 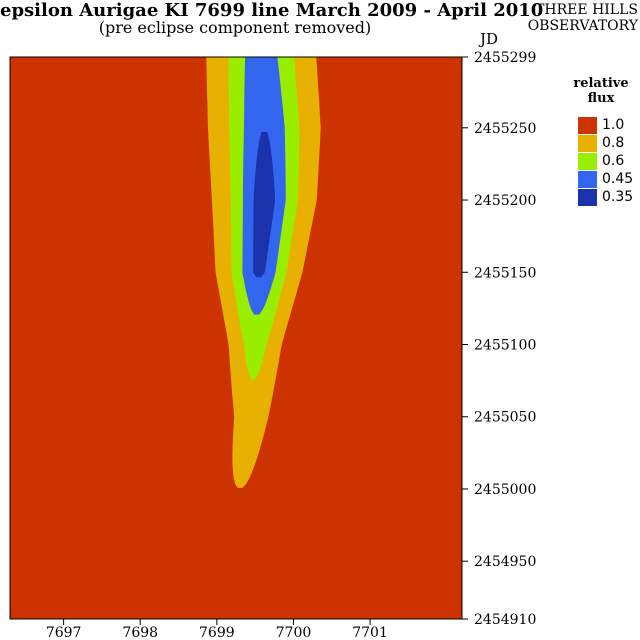 I want to click on legend-label: 1.0, so click(x=613, y=125).